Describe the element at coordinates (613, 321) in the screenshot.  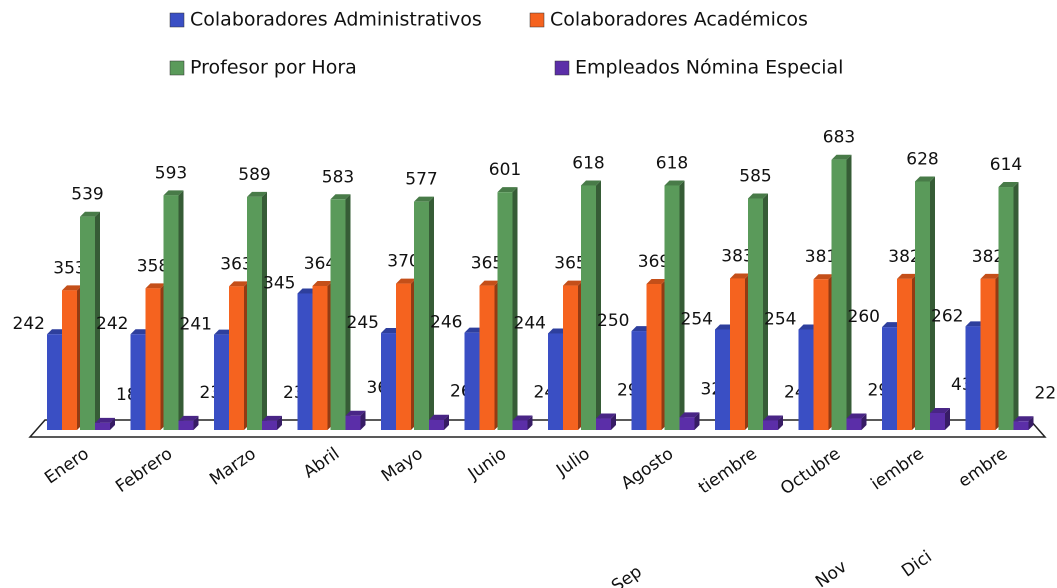
I see `data-label: 250` at that location.